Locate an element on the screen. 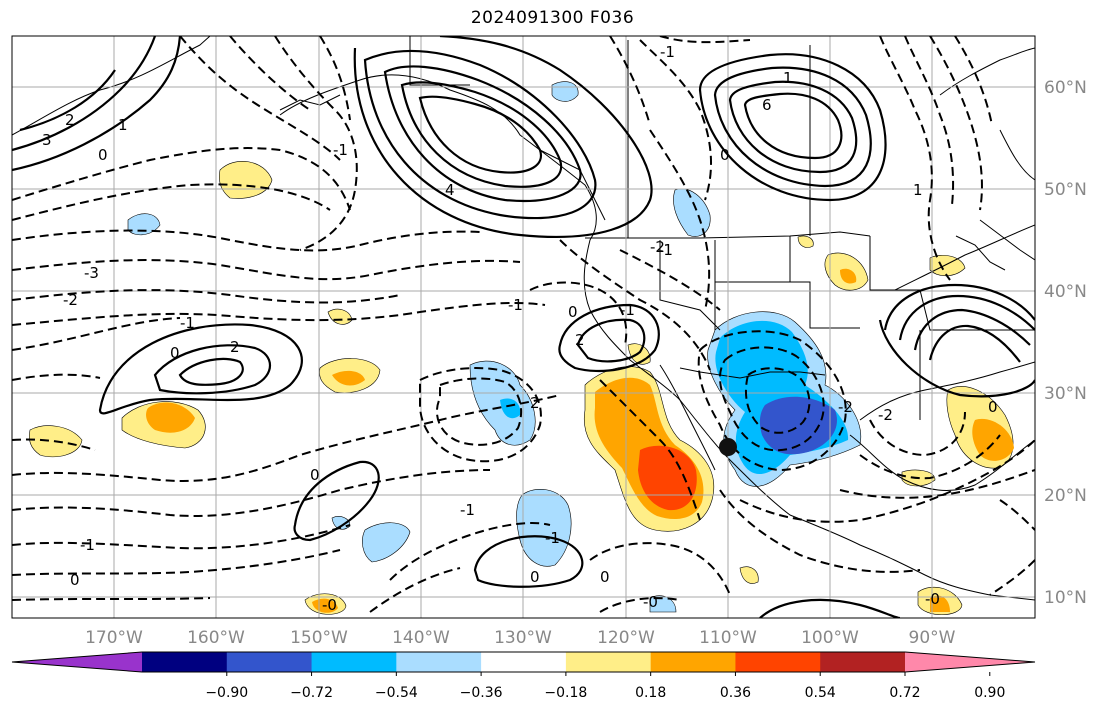 This screenshot has height=712, width=1105. lat-label: 50°N is located at coordinates (1065, 190).